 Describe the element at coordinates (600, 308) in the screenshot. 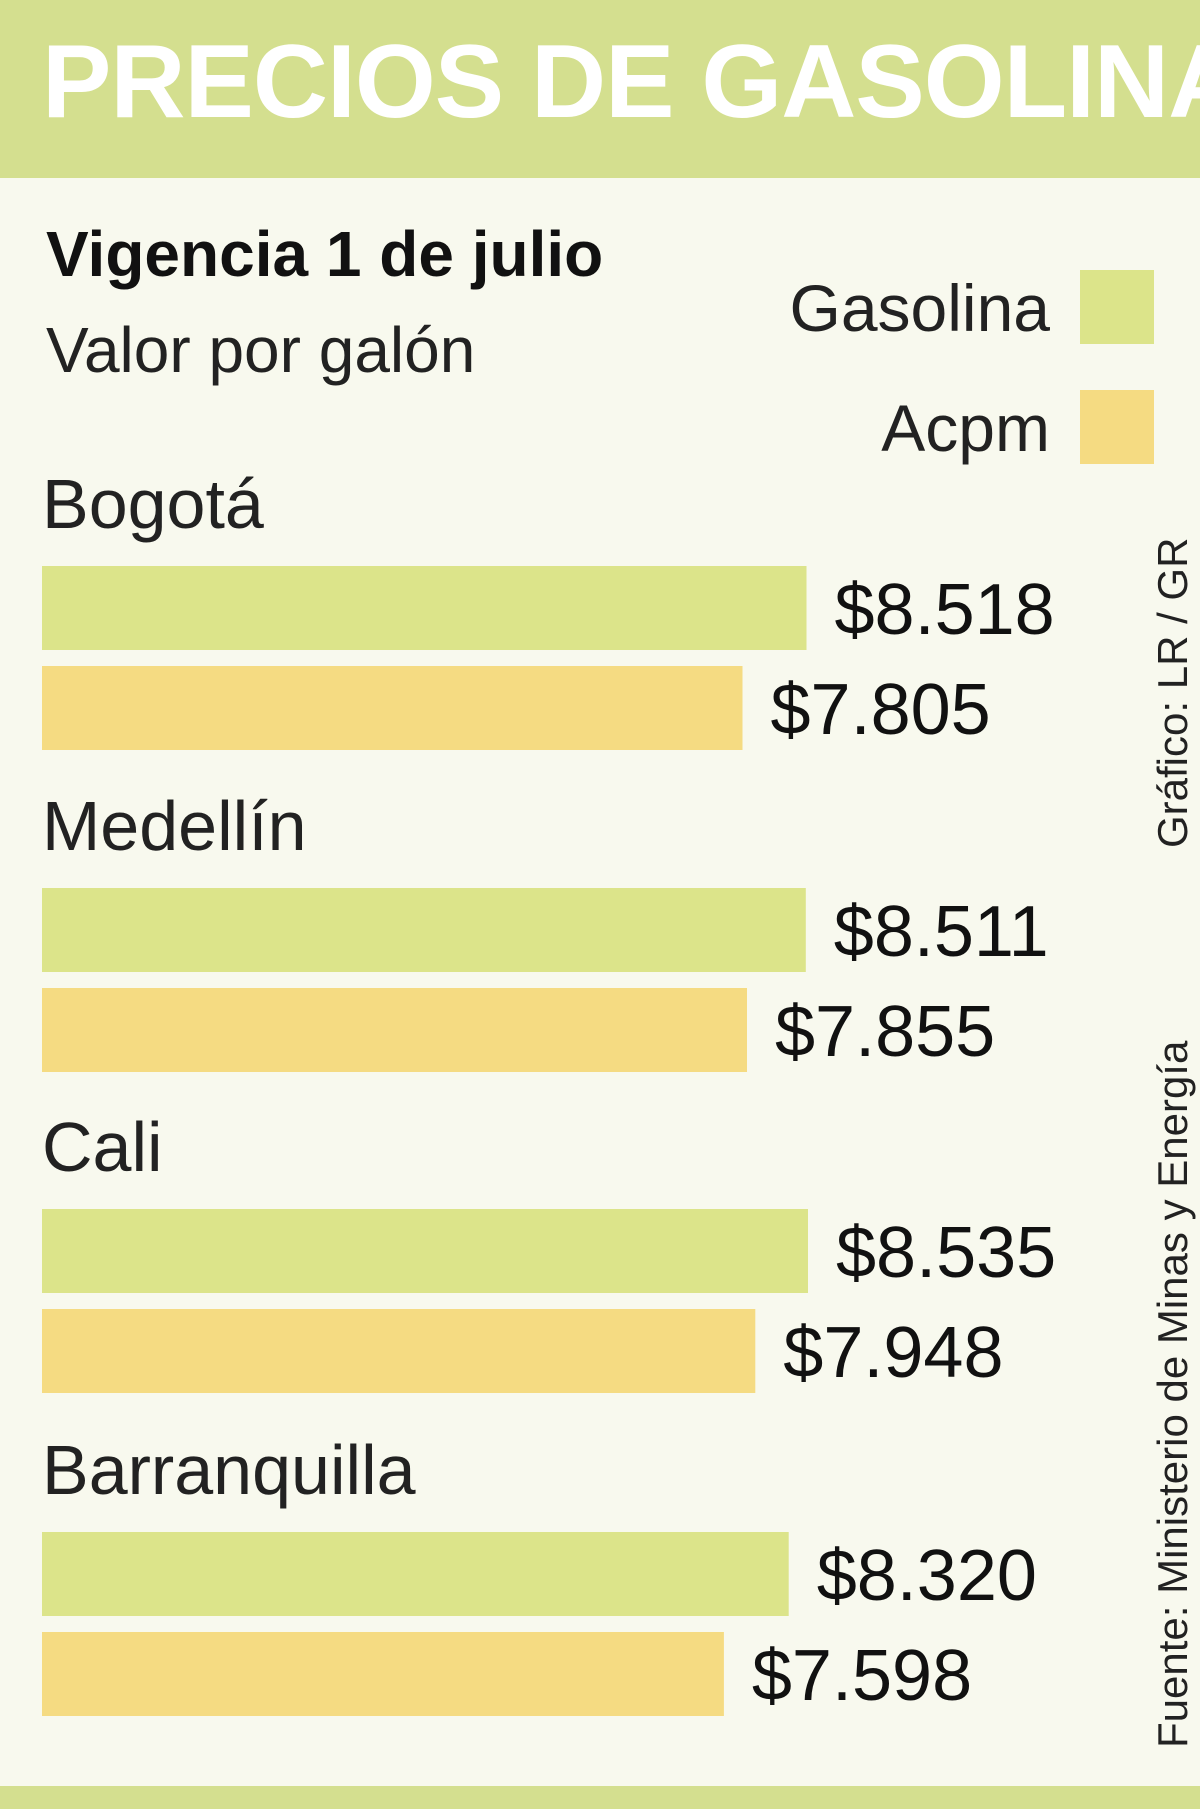

I see `legend-item-gasolina: Gasolina` at that location.